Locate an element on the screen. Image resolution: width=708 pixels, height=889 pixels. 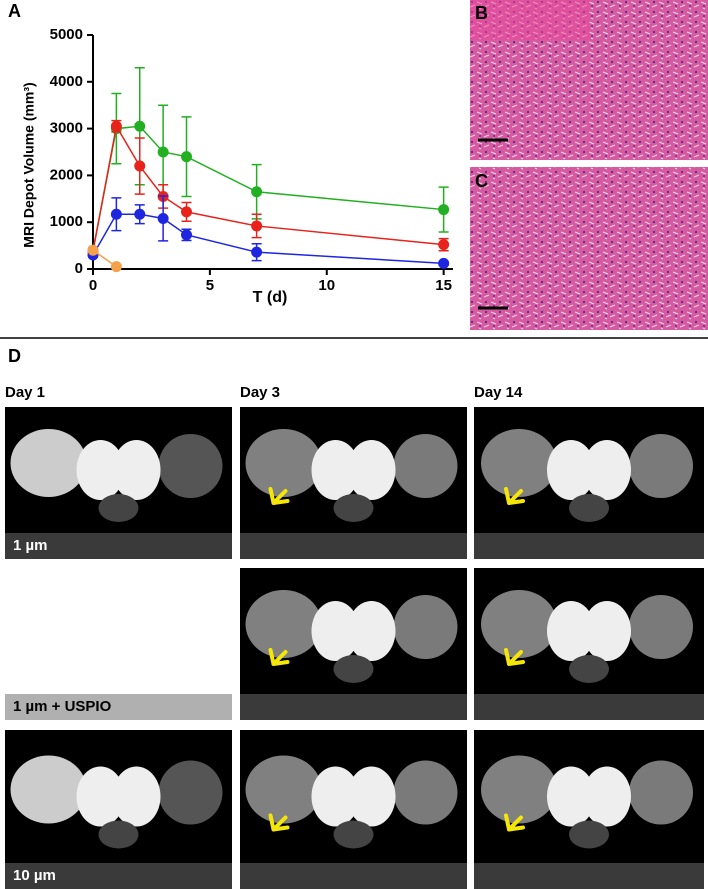
histology-region is located at coordinates (530, 20).